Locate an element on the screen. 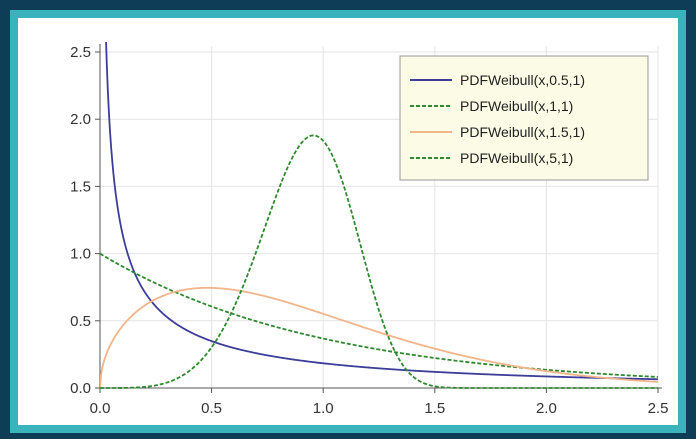  y-tick-label: 2.5 is located at coordinates (80, 52).